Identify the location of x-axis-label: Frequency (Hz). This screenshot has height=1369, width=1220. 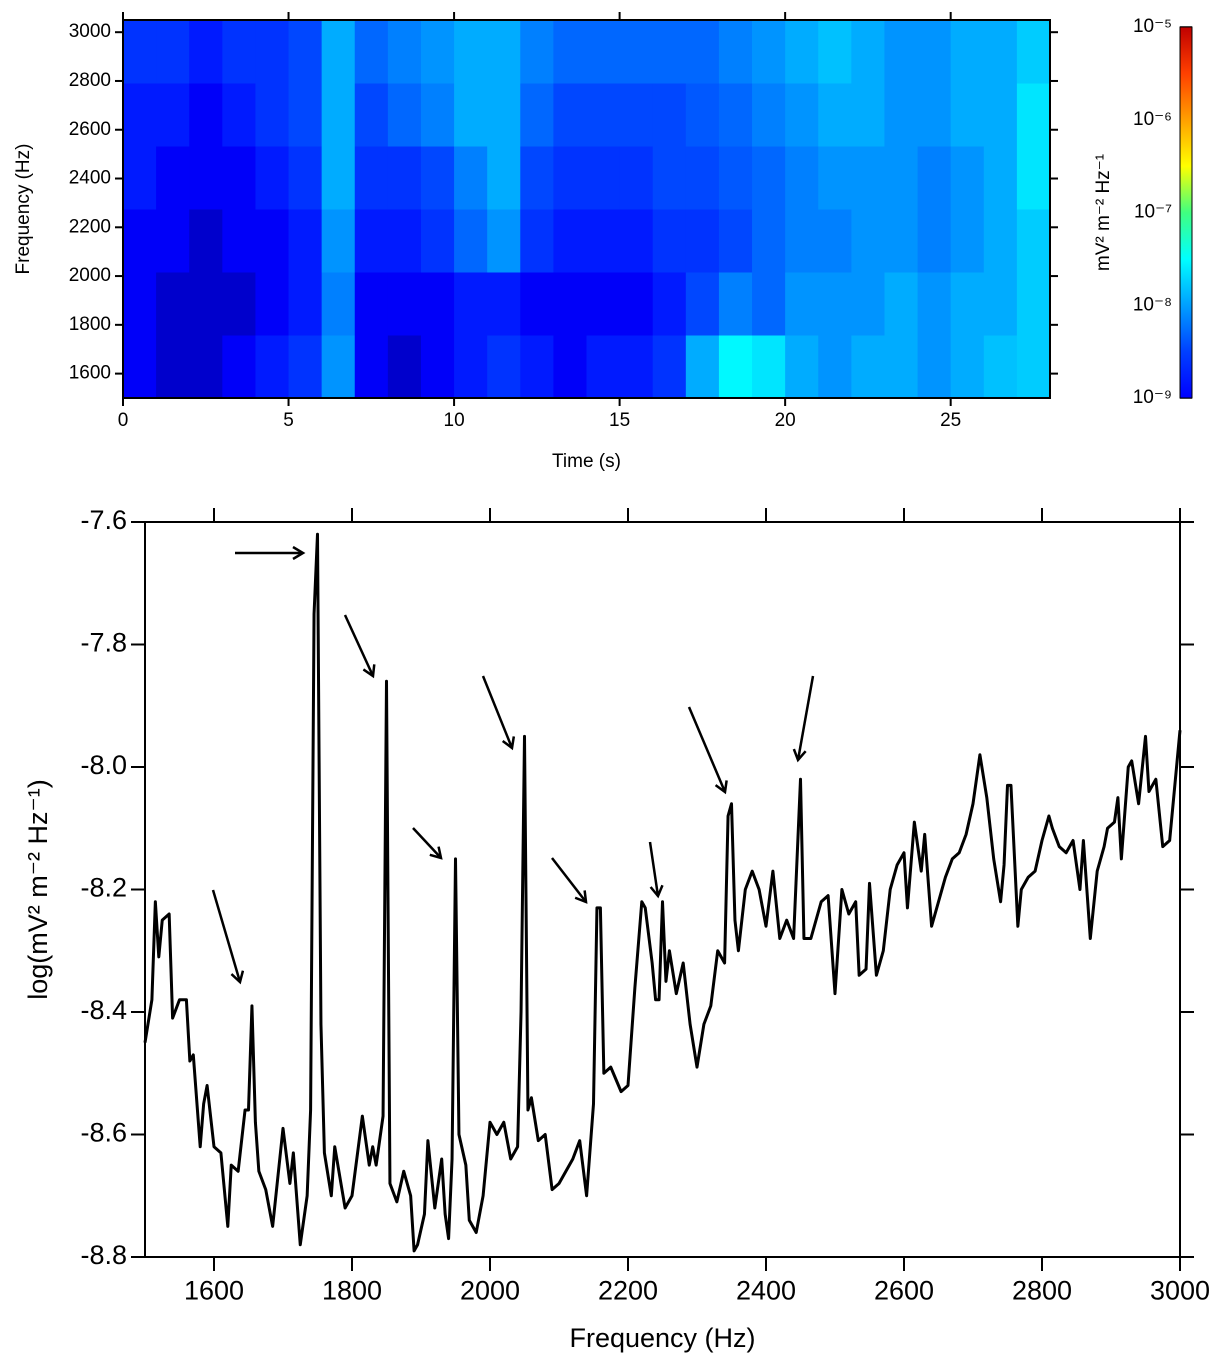
(662, 1338).